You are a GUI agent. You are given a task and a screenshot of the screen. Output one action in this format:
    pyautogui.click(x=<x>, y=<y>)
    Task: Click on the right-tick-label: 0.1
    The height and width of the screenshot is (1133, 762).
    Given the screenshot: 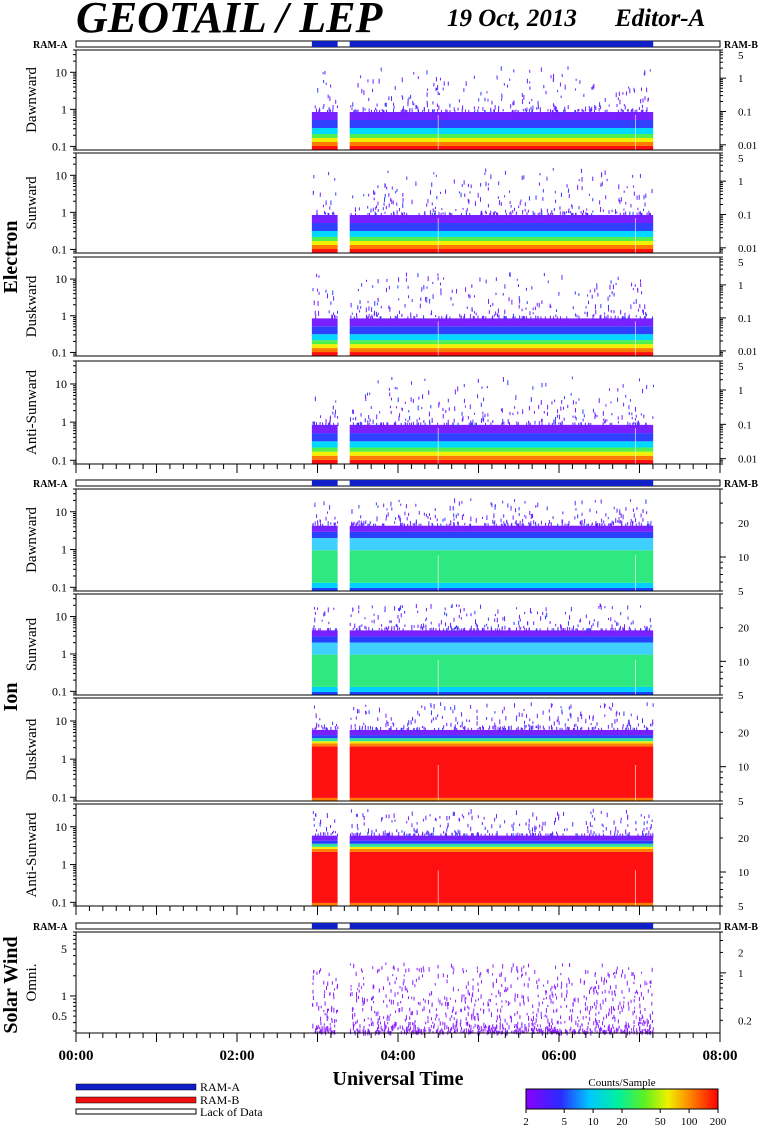 What is the action you would take?
    pyautogui.click(x=745, y=425)
    